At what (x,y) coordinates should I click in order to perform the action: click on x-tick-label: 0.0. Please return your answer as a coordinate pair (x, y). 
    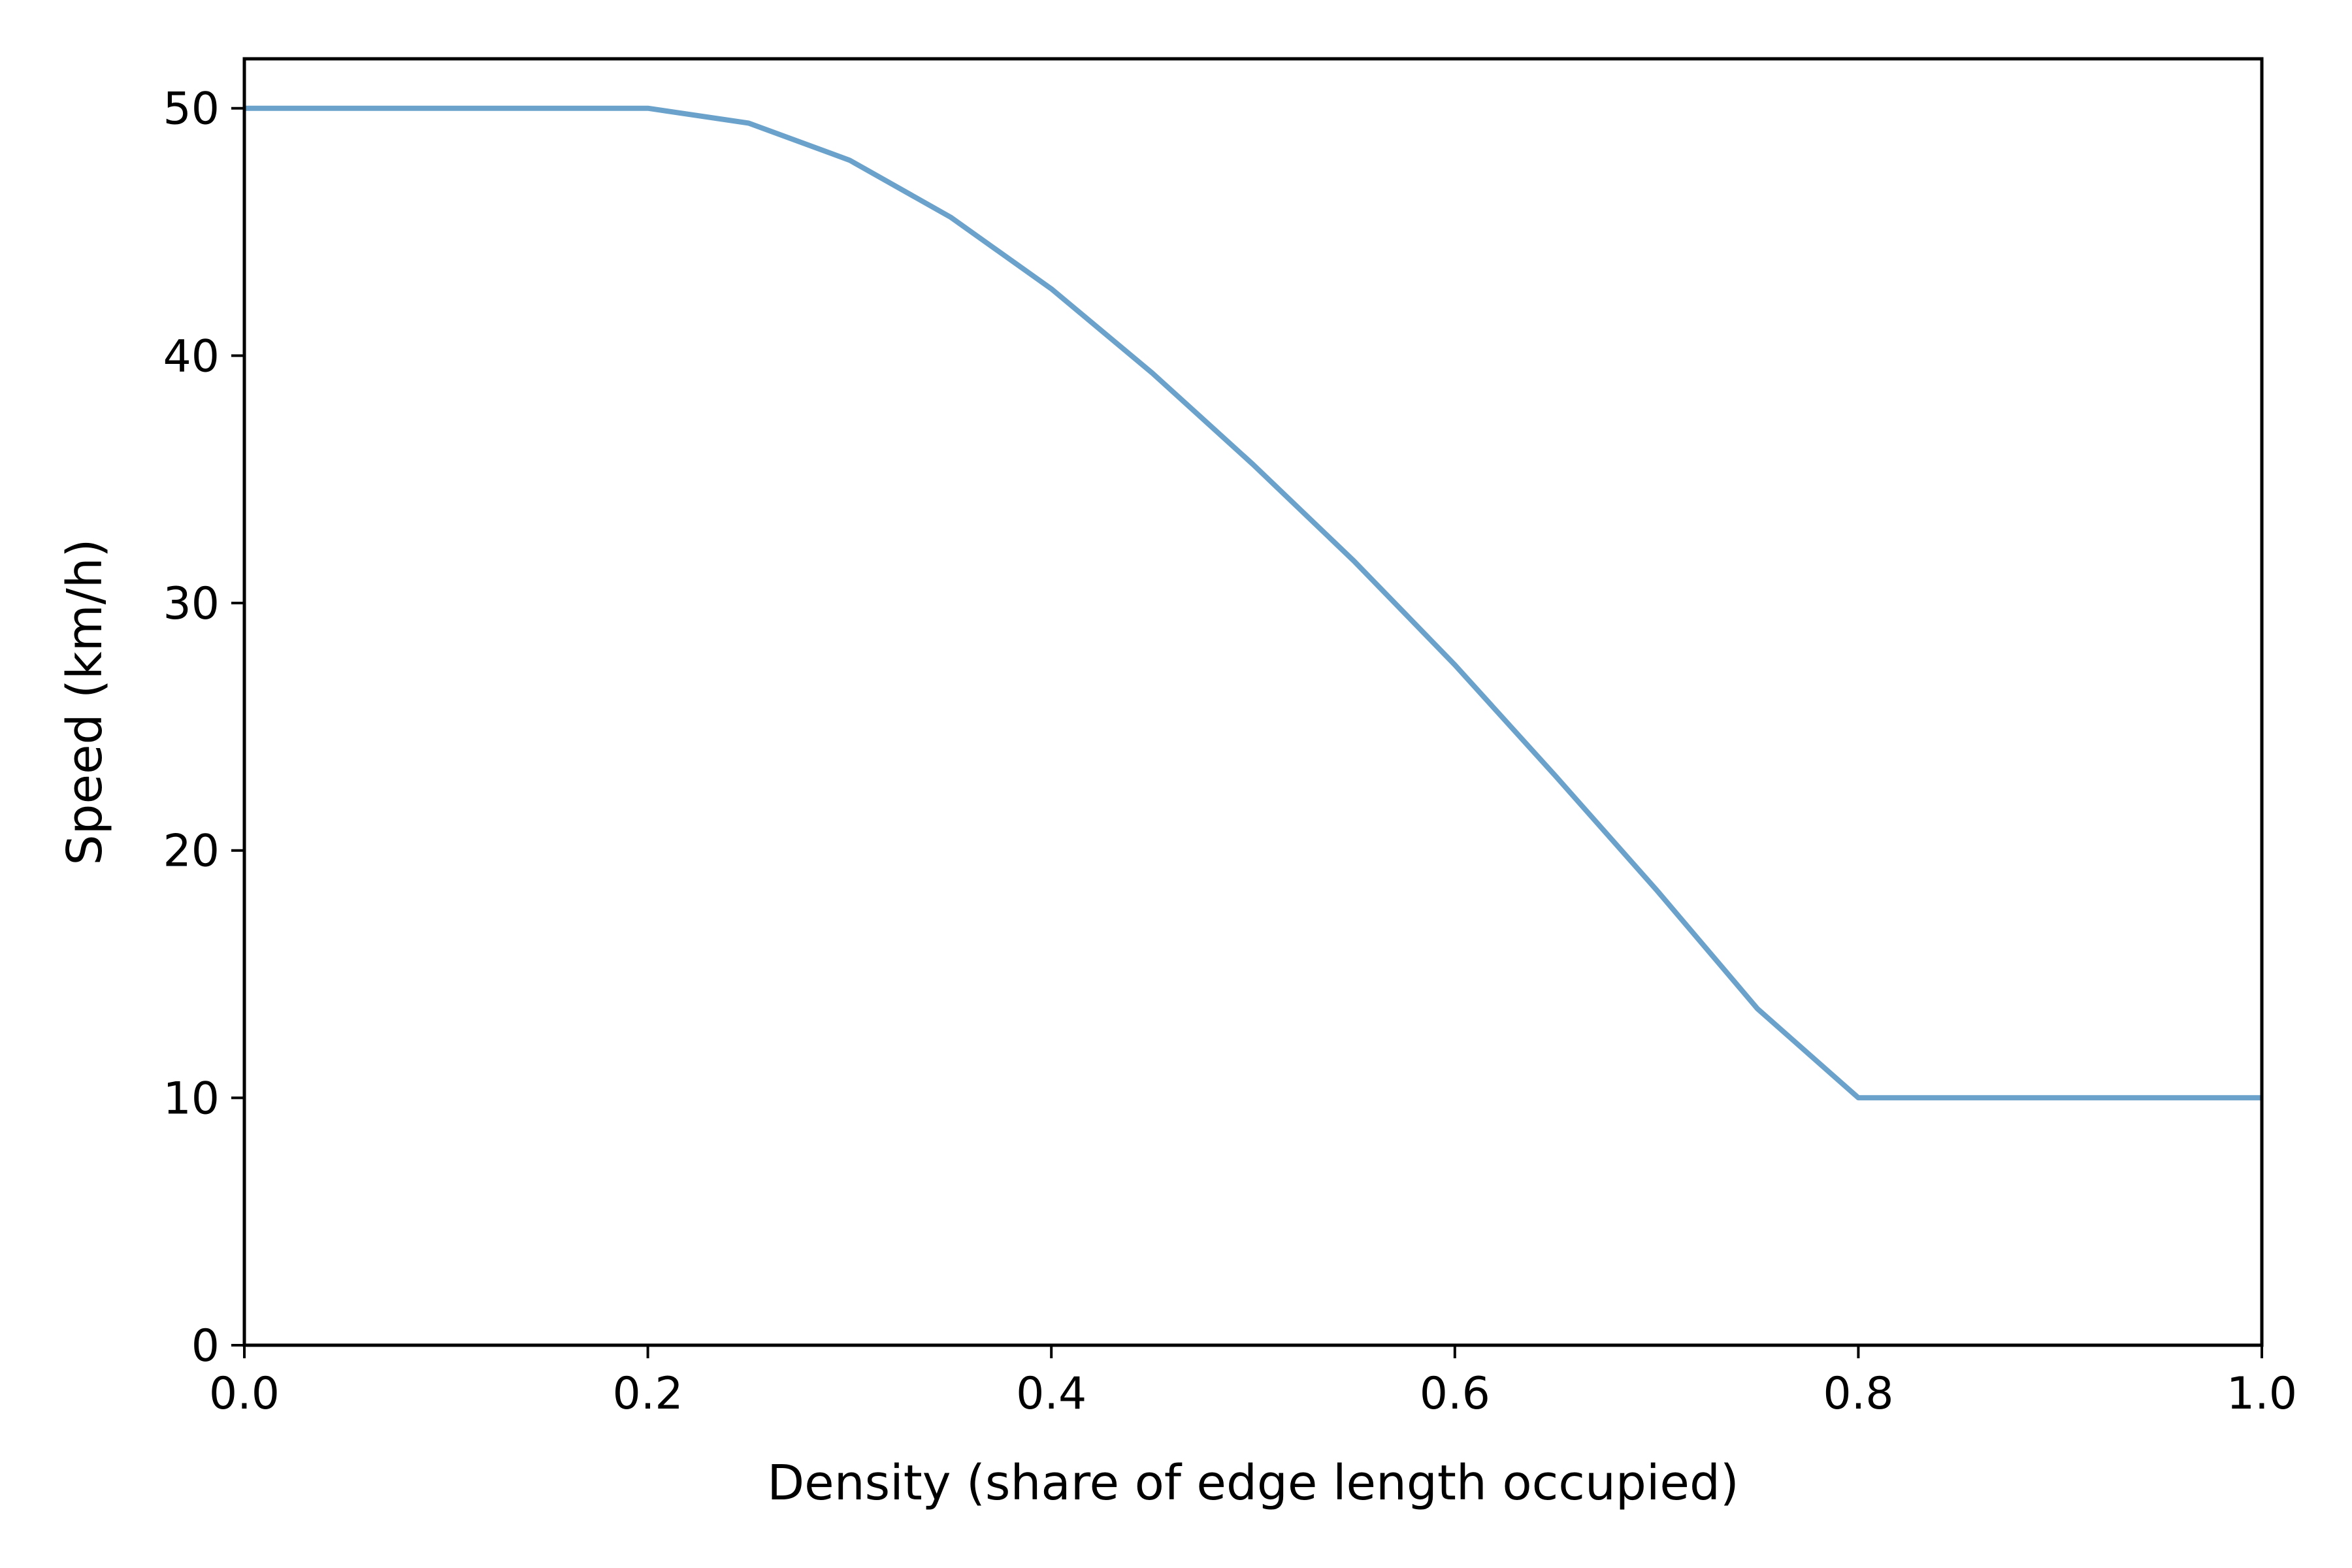
    Looking at the image, I should click on (244, 1394).